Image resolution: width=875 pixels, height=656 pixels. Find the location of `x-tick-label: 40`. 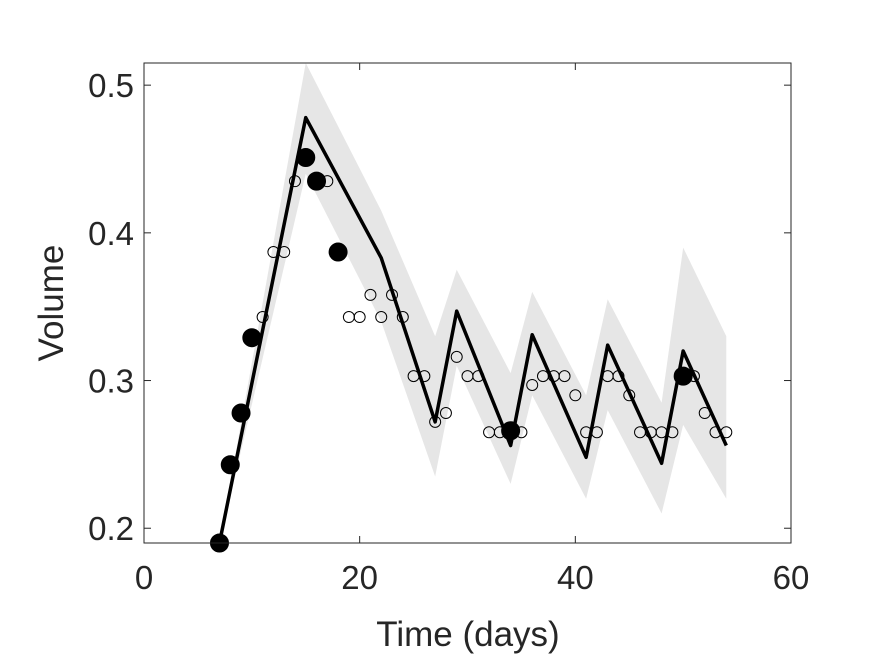

x-tick-label: 40 is located at coordinates (575, 577).